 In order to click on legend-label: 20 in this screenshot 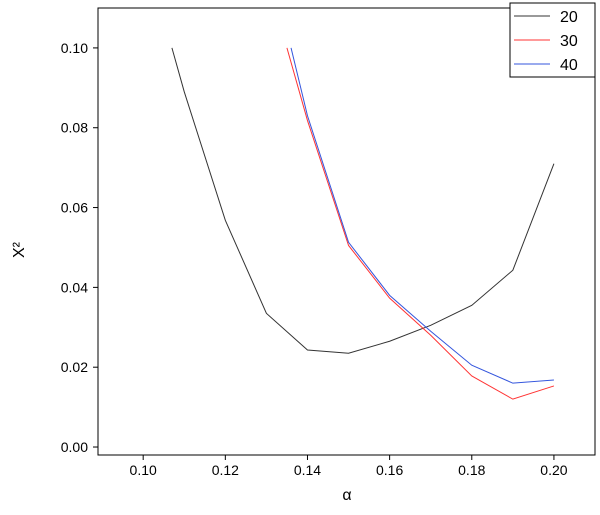, I will do `click(569, 17)`.